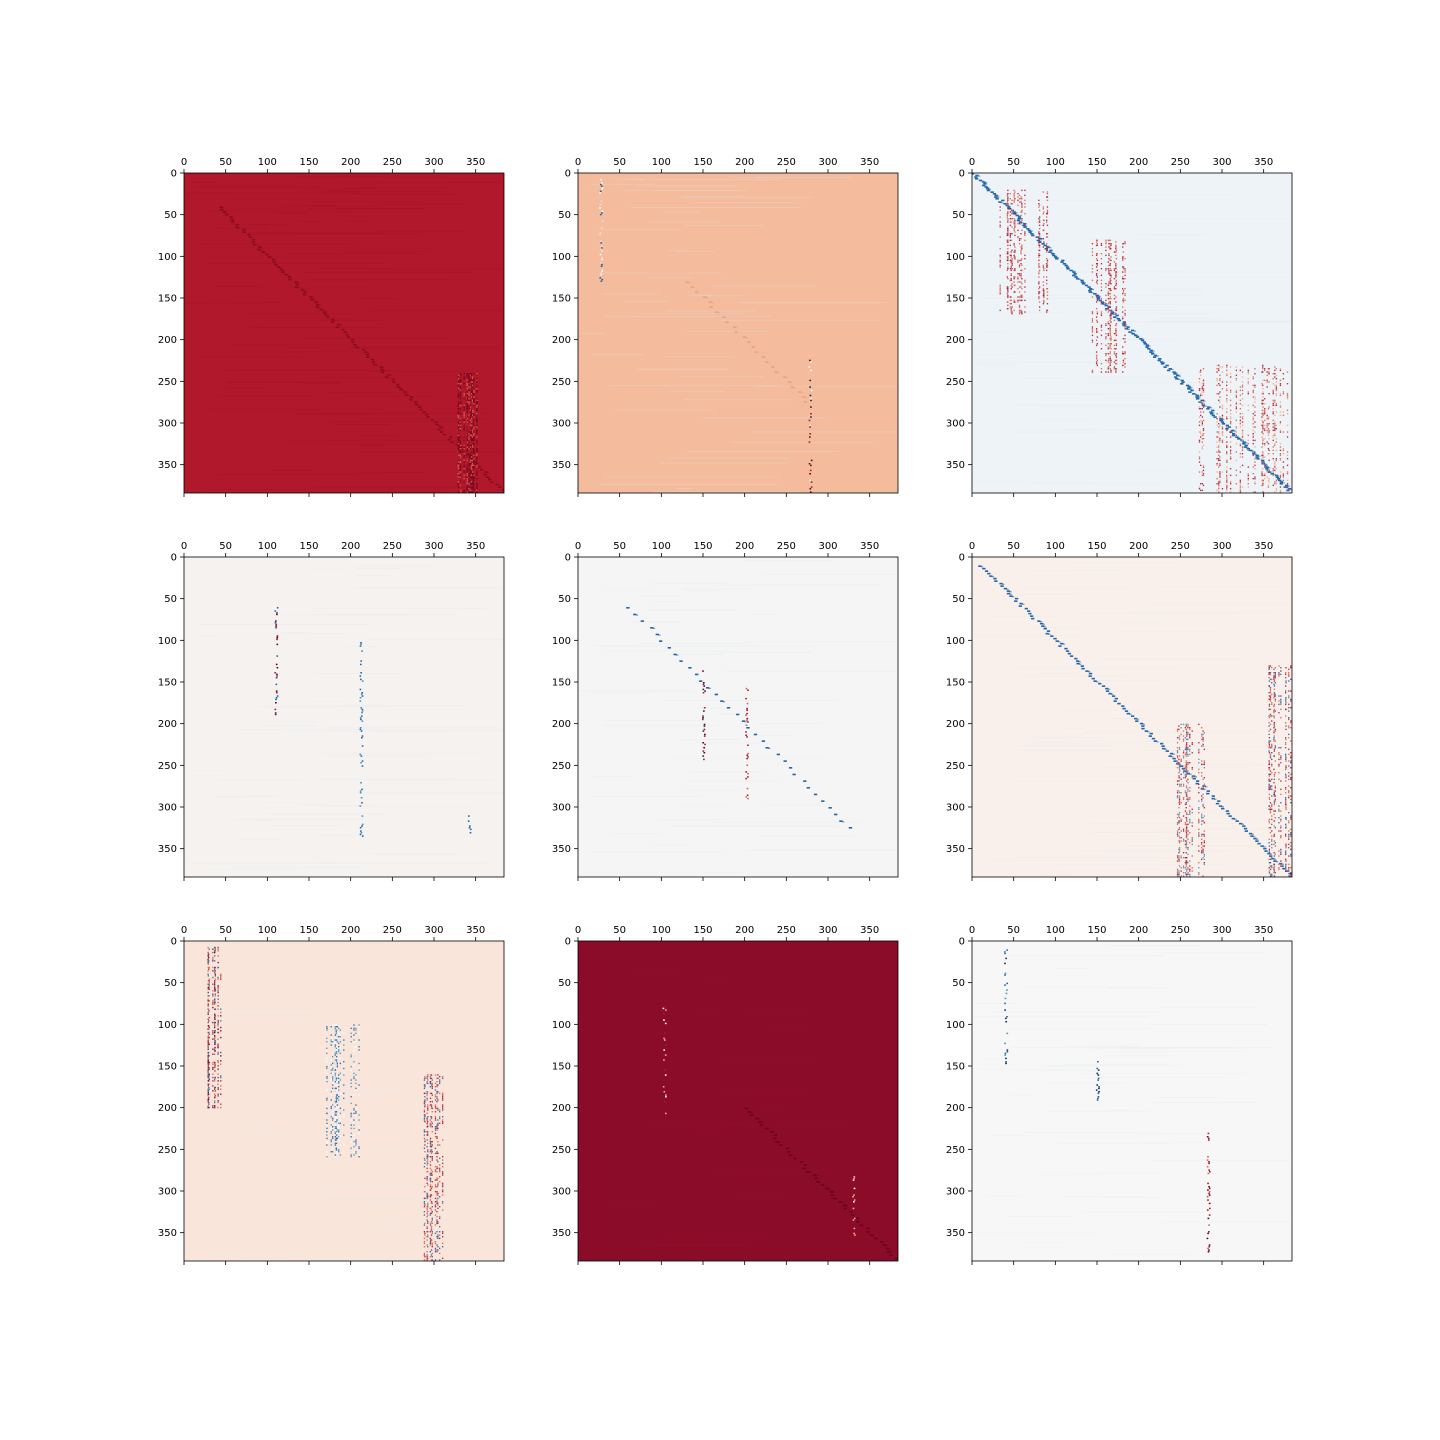  I want to click on x-tick-label: 200, so click(350, 546).